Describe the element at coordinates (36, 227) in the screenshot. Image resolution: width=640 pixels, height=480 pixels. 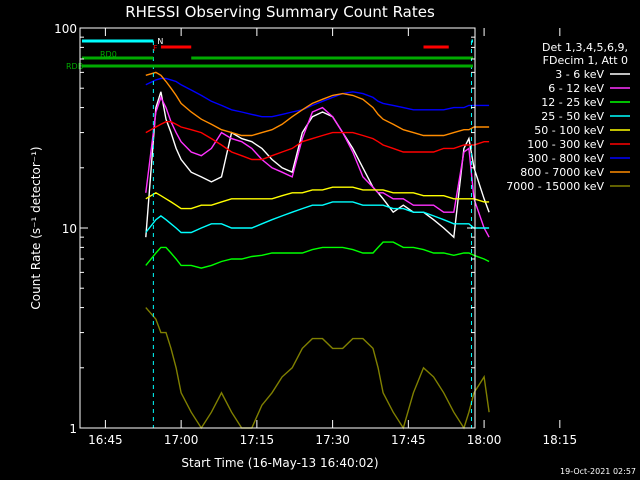
I see `y-axis-label: Count Rate (s⁻¹ detector⁻¹)` at that location.